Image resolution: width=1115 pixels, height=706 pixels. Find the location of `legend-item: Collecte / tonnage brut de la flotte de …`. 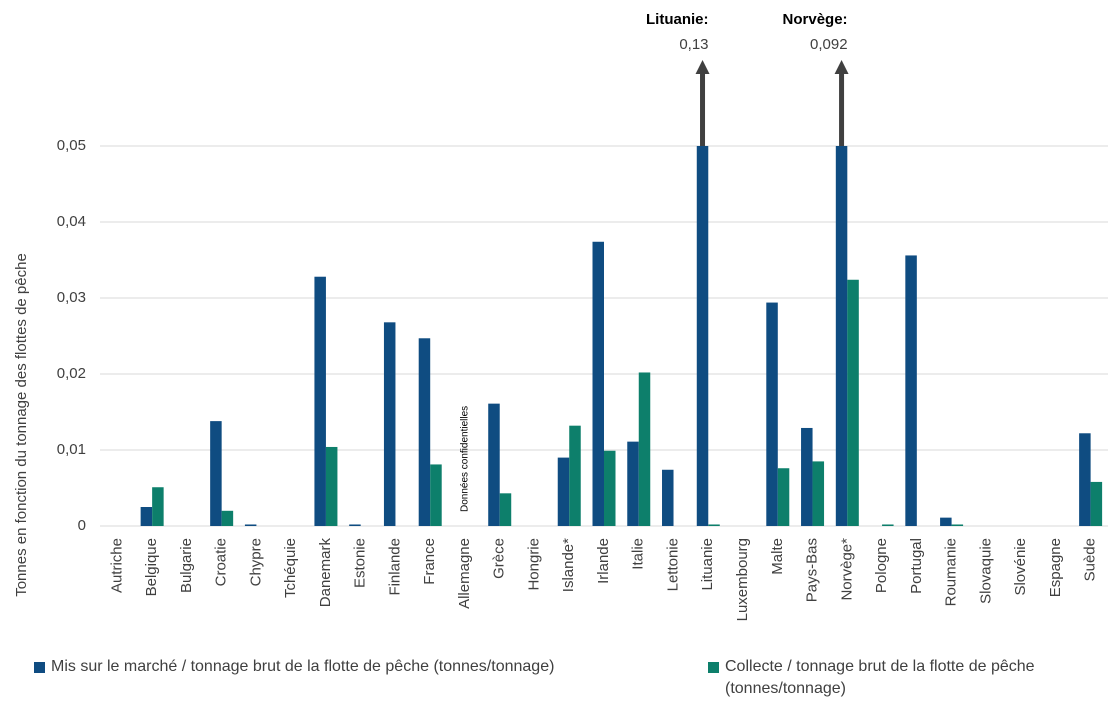

legend-item: Collecte / tonnage brut de la flotte de … is located at coordinates (908, 678).